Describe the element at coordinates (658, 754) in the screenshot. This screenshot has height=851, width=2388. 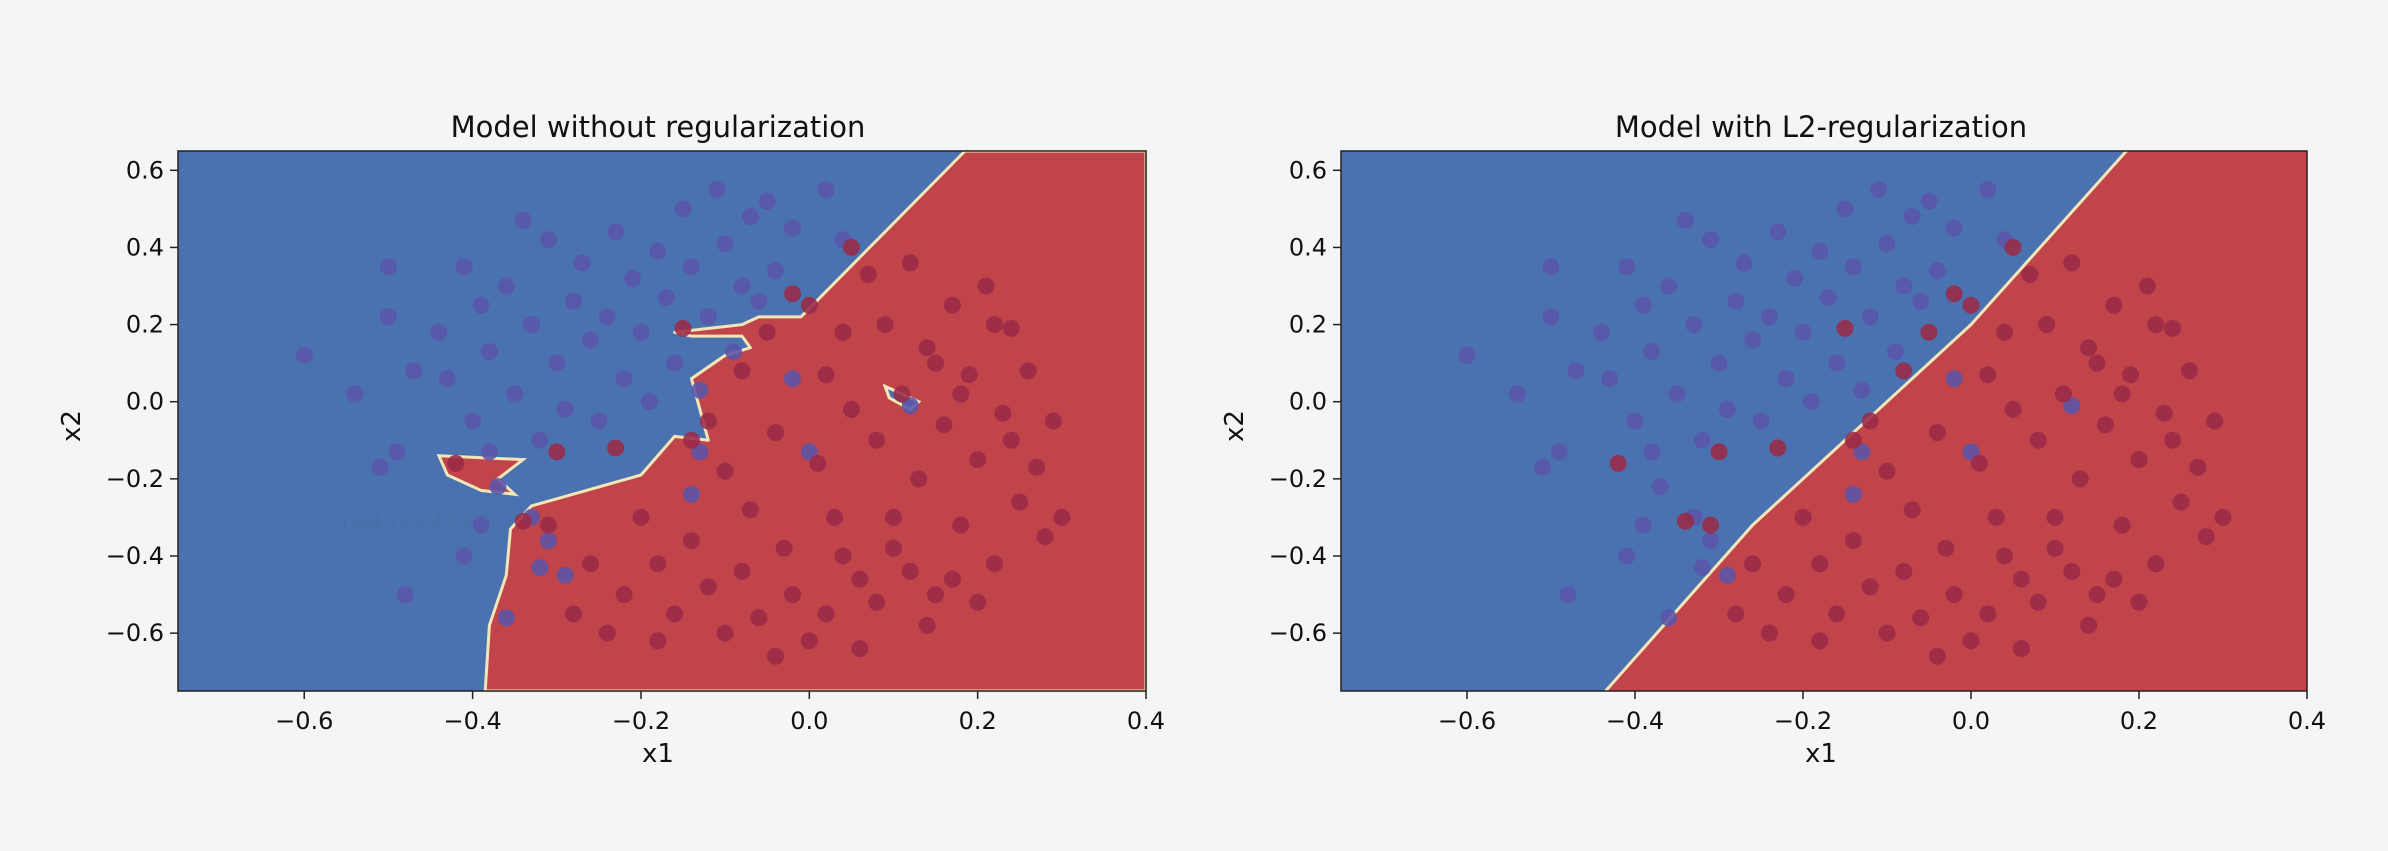
I see `x-axis-label: x1` at that location.